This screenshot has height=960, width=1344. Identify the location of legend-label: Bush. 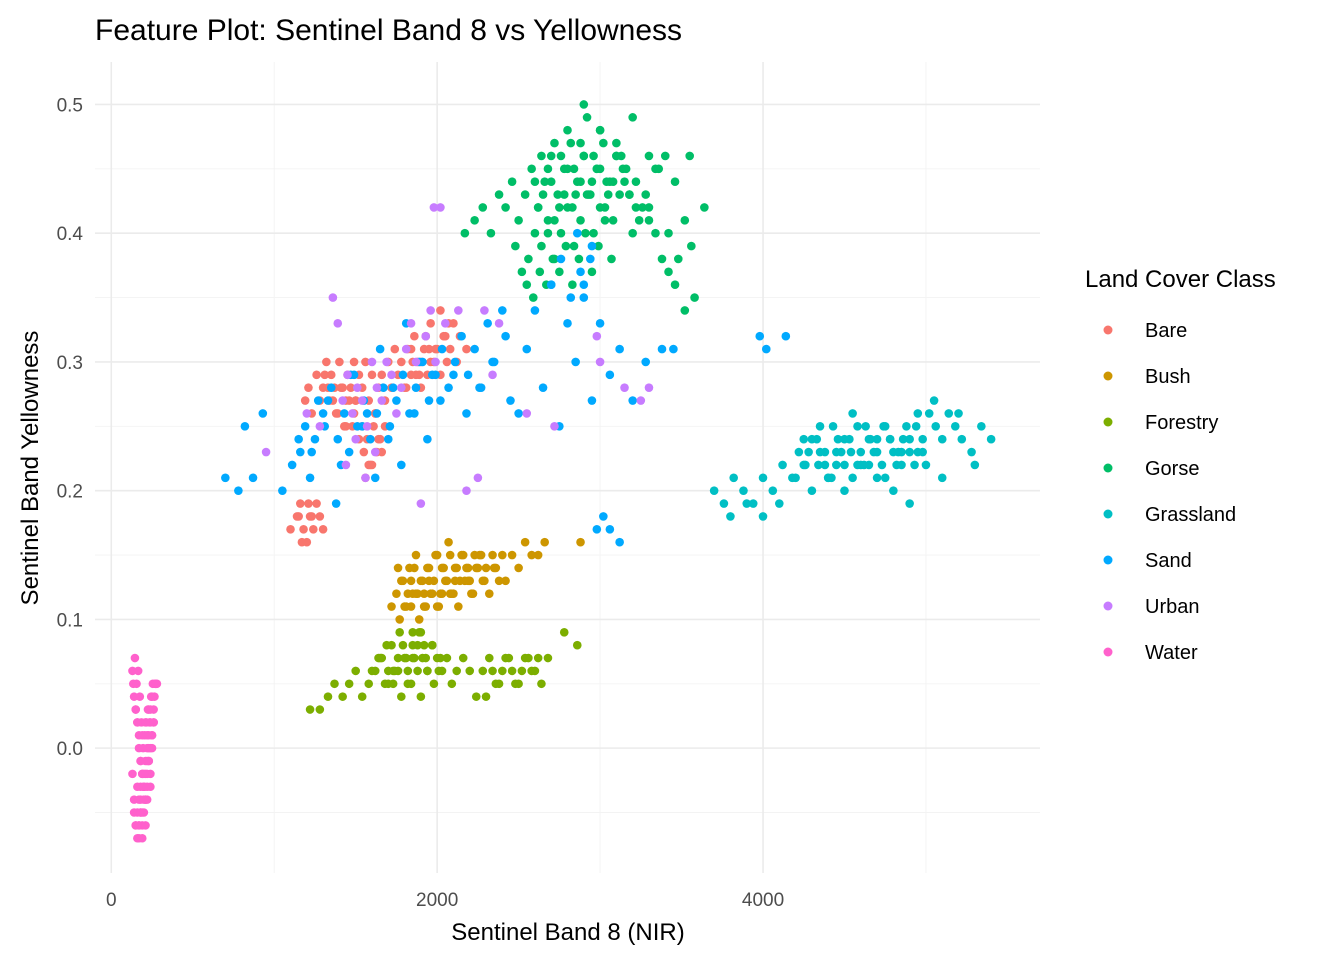
(1168, 377).